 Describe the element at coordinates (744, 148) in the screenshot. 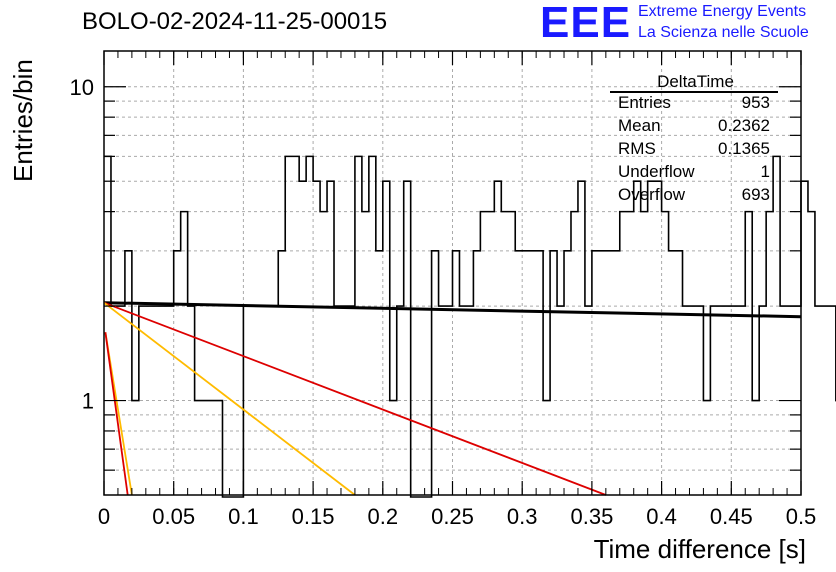

I see `stats-value: 0.1365` at that location.